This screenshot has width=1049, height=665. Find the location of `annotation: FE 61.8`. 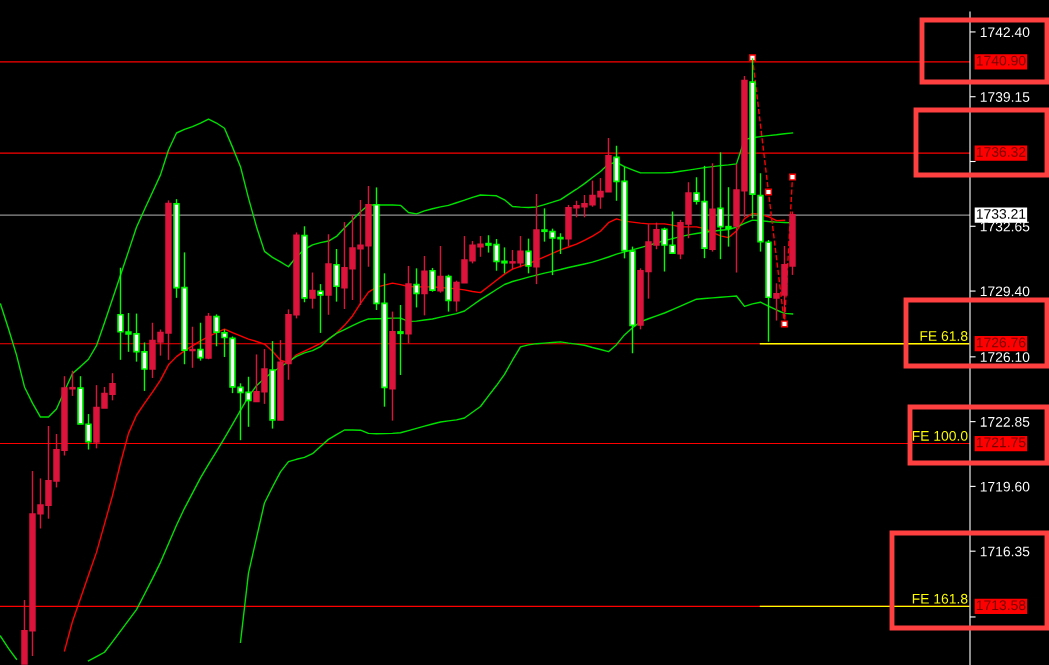

annotation: FE 61.8 is located at coordinates (944, 336).